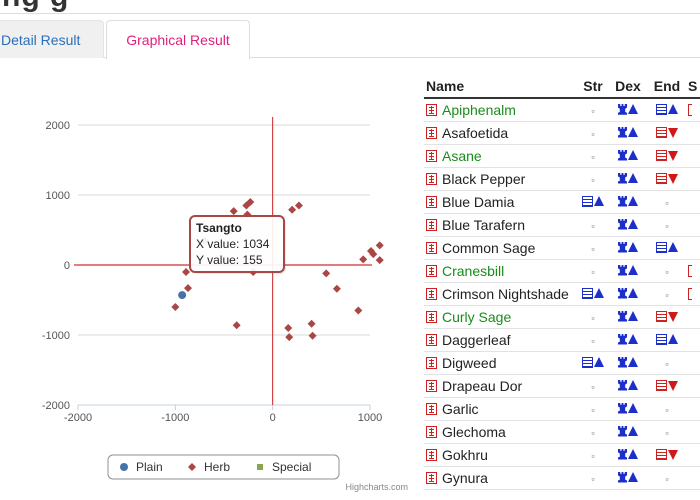 The width and height of the screenshot is (700, 500). I want to click on table-row: Drapeau Dor ▫, so click(562, 386).